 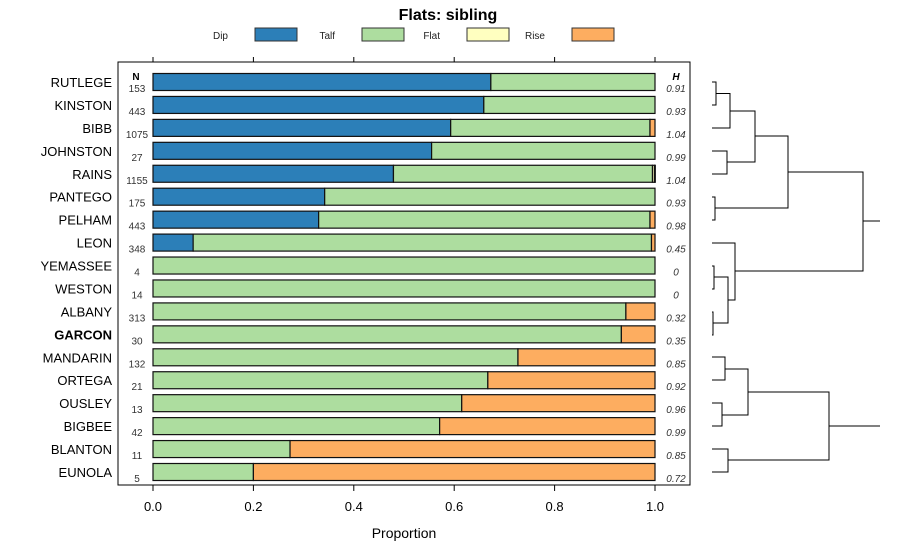 What do you see at coordinates (137, 295) in the screenshot?
I see `n-value: 14` at bounding box center [137, 295].